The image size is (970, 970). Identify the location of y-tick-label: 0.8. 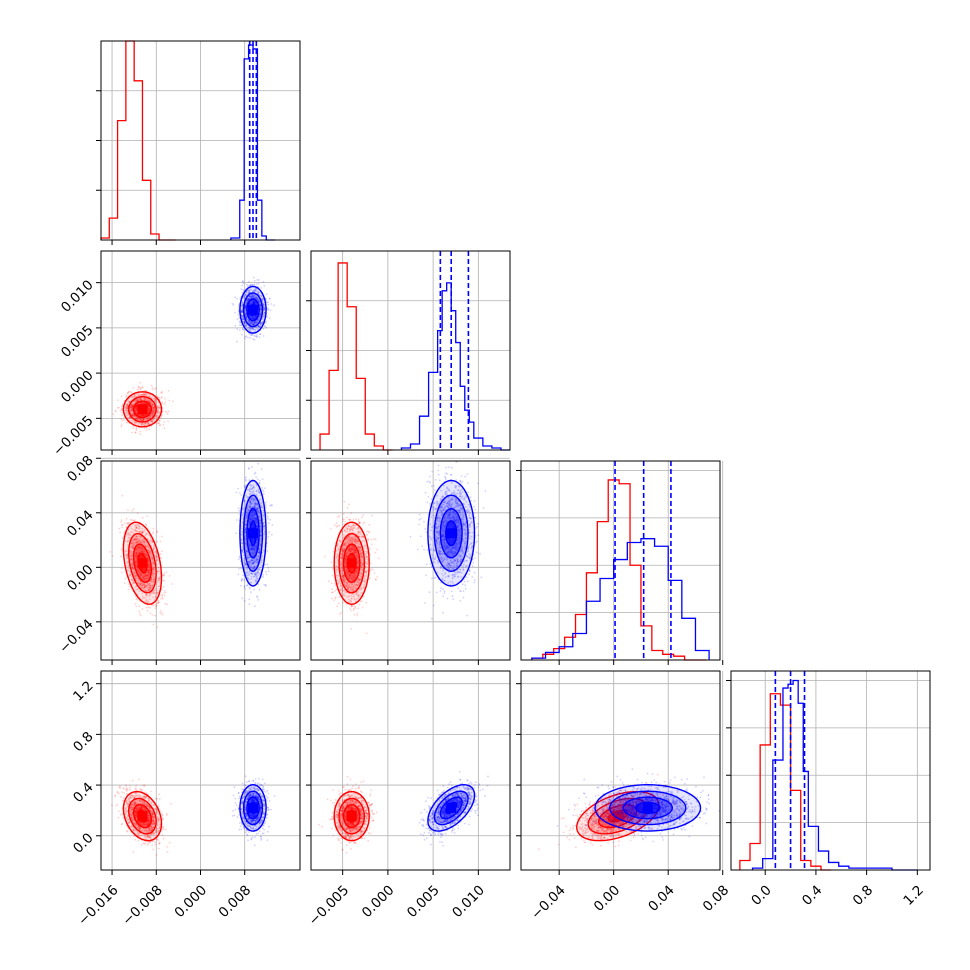
(83, 742).